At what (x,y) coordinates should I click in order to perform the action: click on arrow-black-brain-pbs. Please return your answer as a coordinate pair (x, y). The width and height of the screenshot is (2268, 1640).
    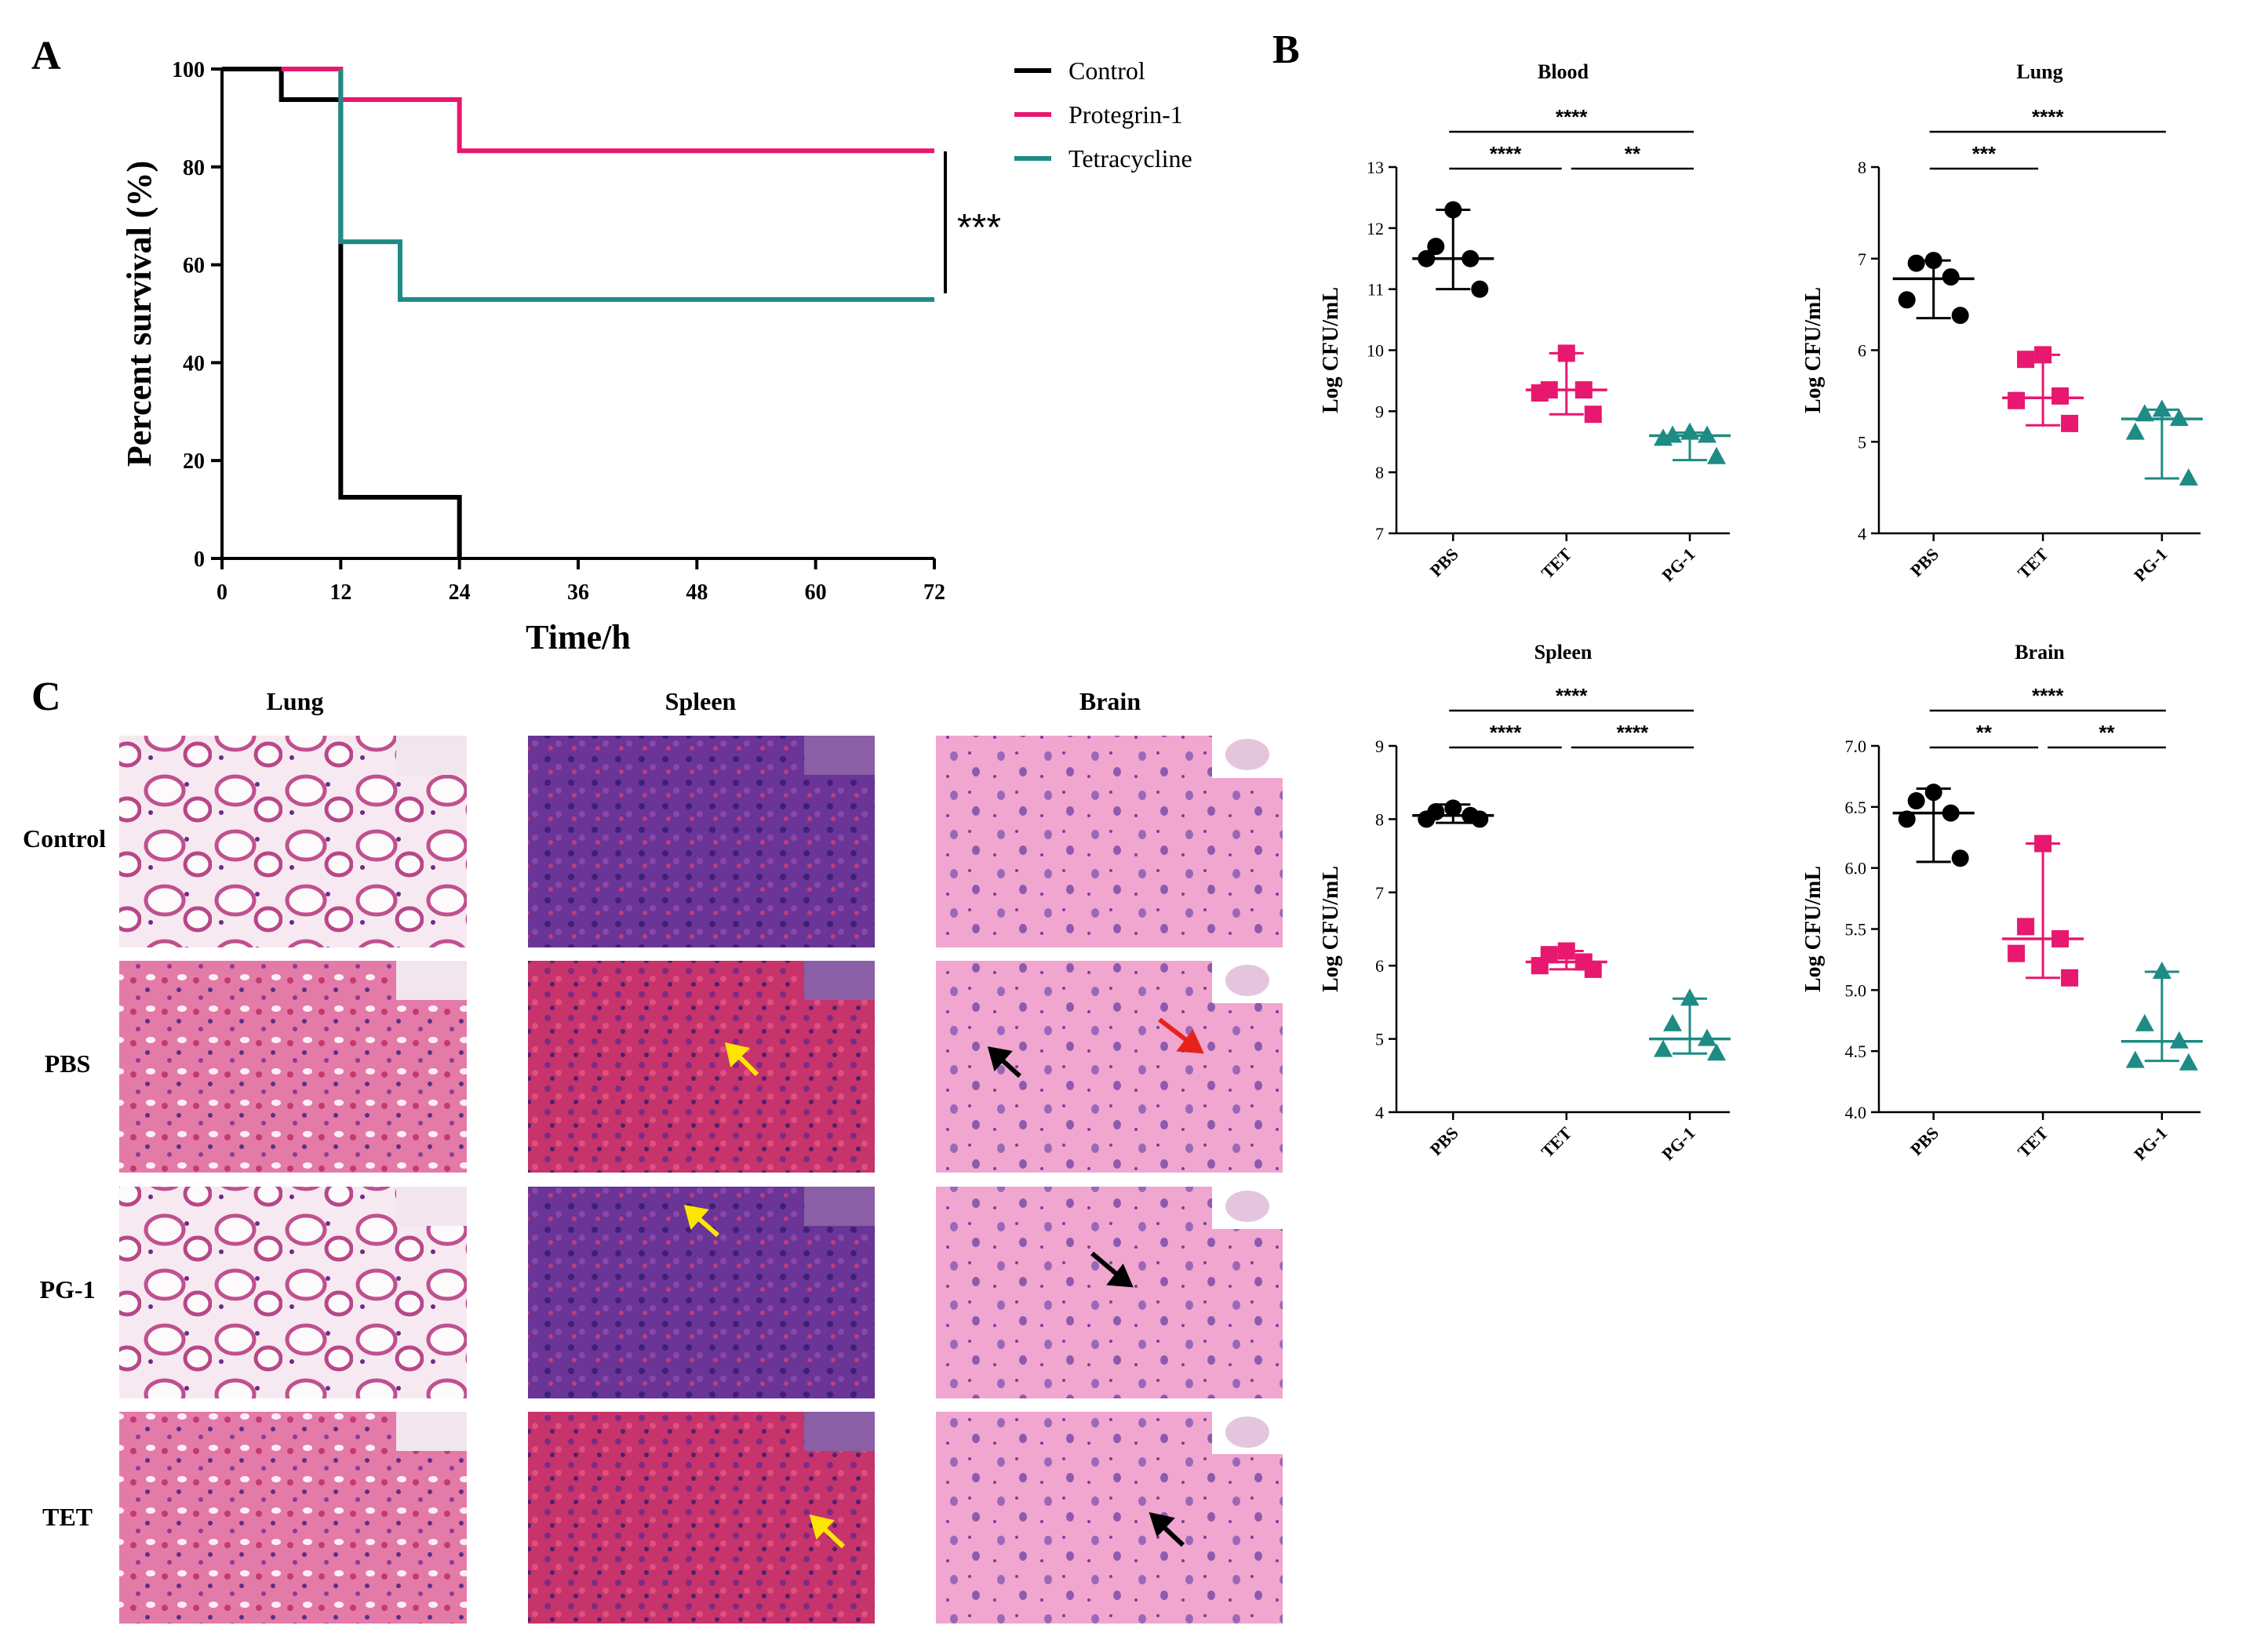
    Looking at the image, I should click on (1004, 1062).